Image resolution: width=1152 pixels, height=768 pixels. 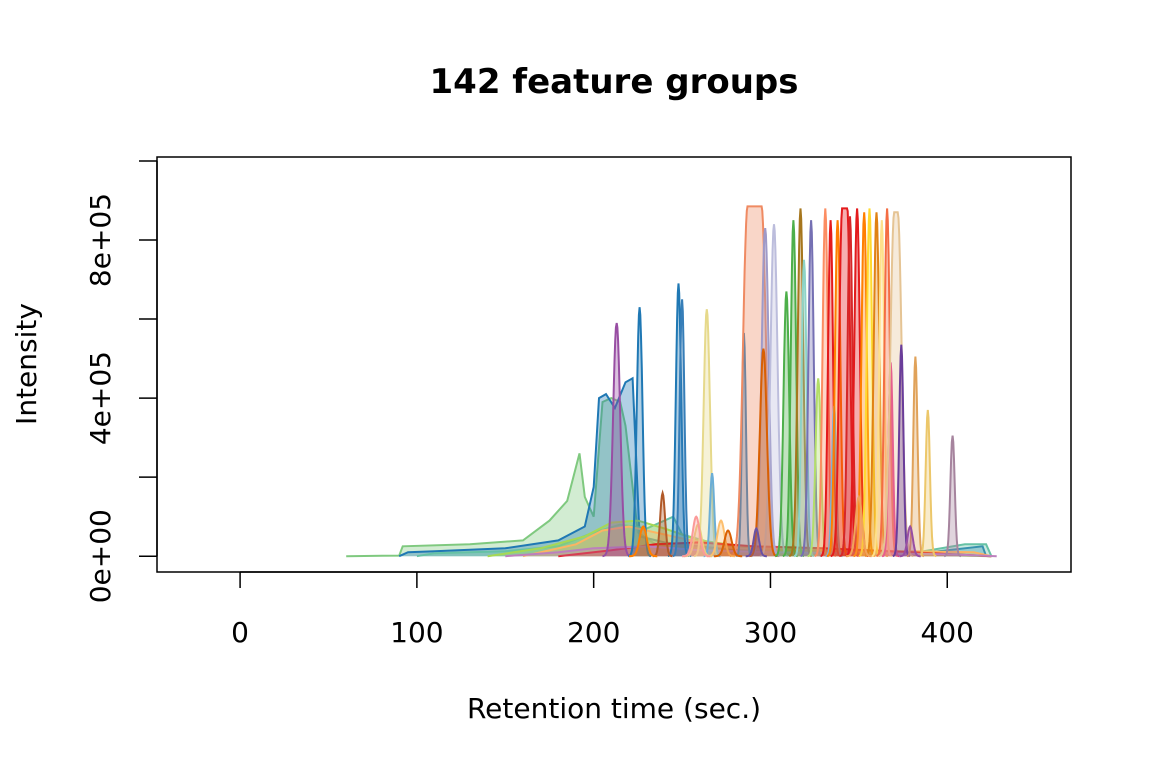 I want to click on x-tick-label: 300, so click(x=770, y=632).